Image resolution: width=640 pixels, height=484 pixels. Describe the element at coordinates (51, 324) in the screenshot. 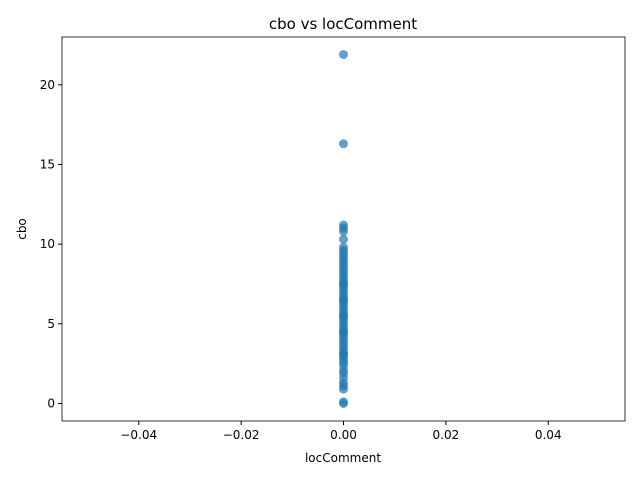

I see `y-tick-label: 5` at that location.